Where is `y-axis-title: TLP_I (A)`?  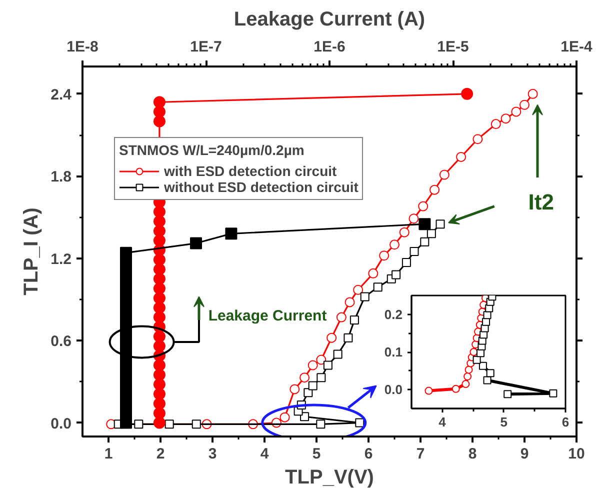 y-axis-title: TLP_I (A) is located at coordinates (31, 252).